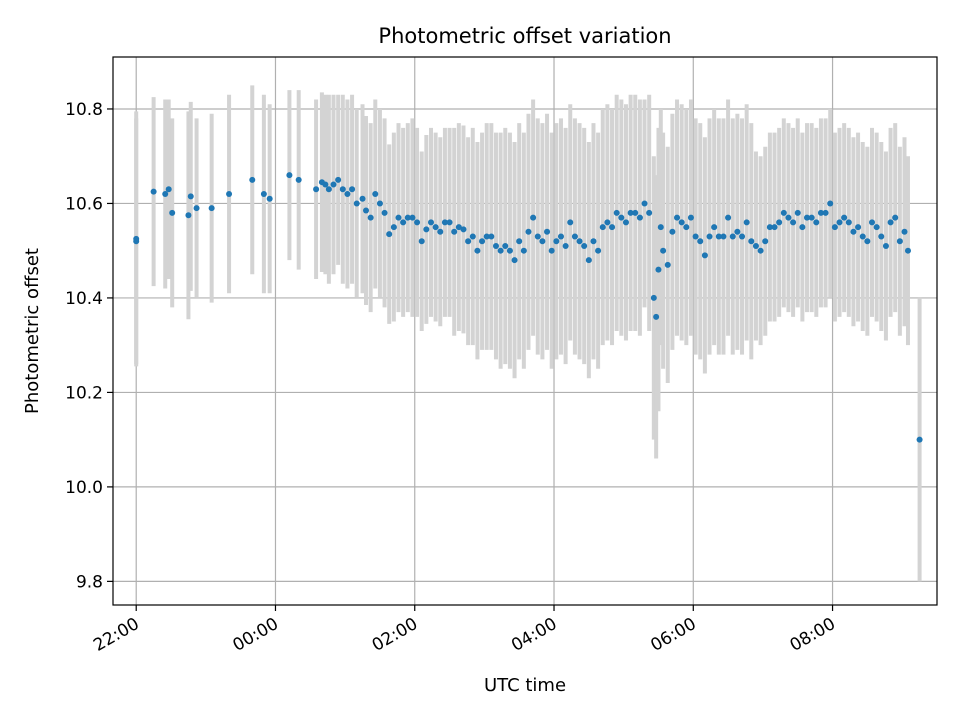  Describe the element at coordinates (84, 299) in the screenshot. I see `y-tick-label: 10.4` at that location.